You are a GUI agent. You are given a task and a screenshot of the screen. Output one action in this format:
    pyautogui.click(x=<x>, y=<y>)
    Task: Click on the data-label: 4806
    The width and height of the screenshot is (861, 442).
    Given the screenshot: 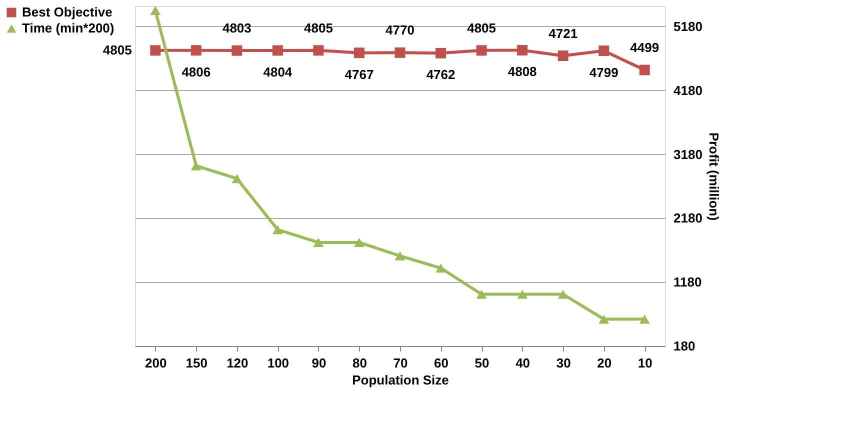 What is the action you would take?
    pyautogui.click(x=196, y=72)
    